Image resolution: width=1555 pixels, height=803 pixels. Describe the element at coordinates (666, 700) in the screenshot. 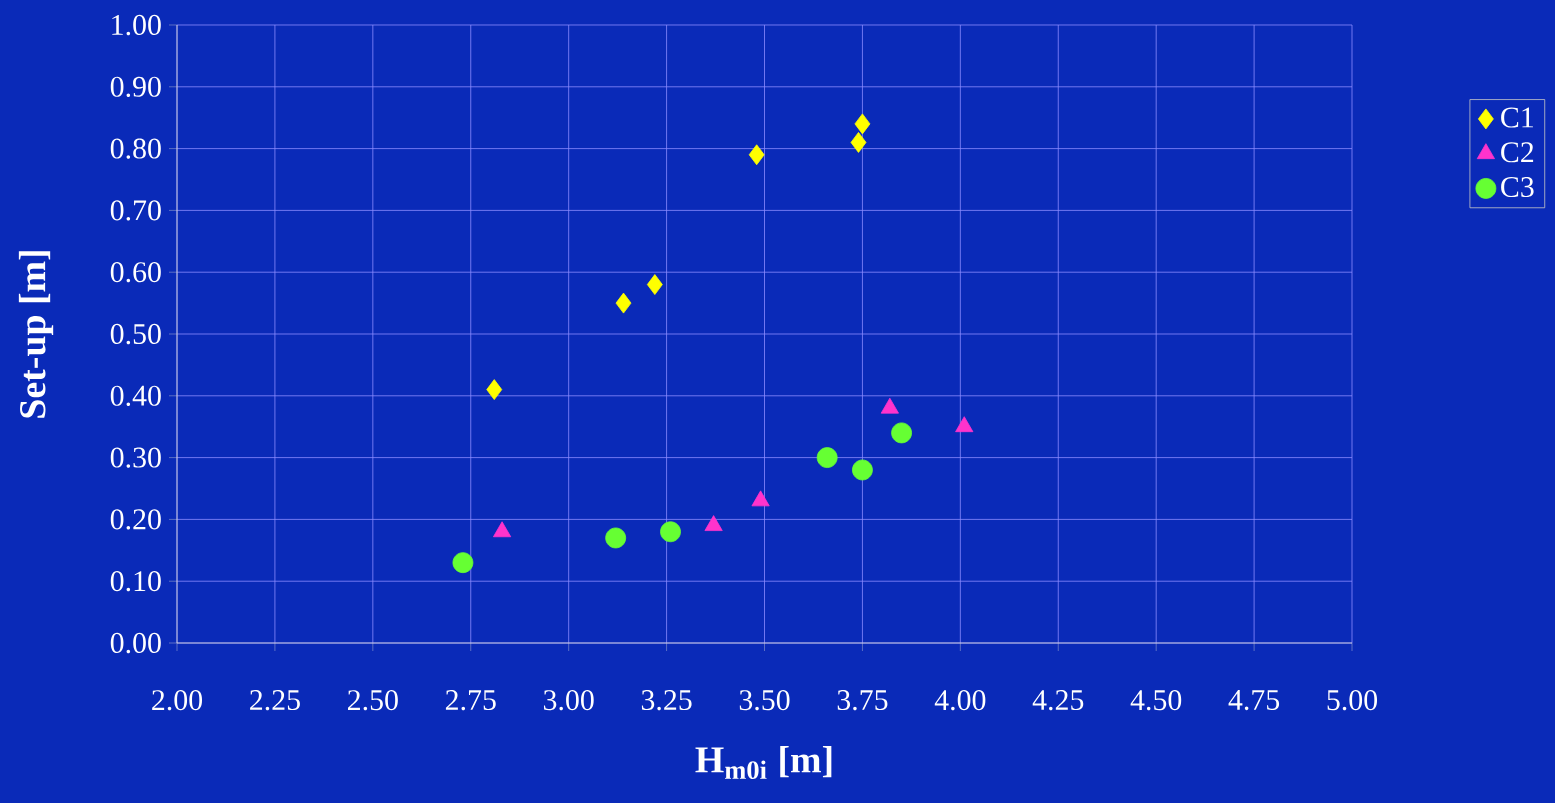

I see `x-tick-label: 3.25` at that location.